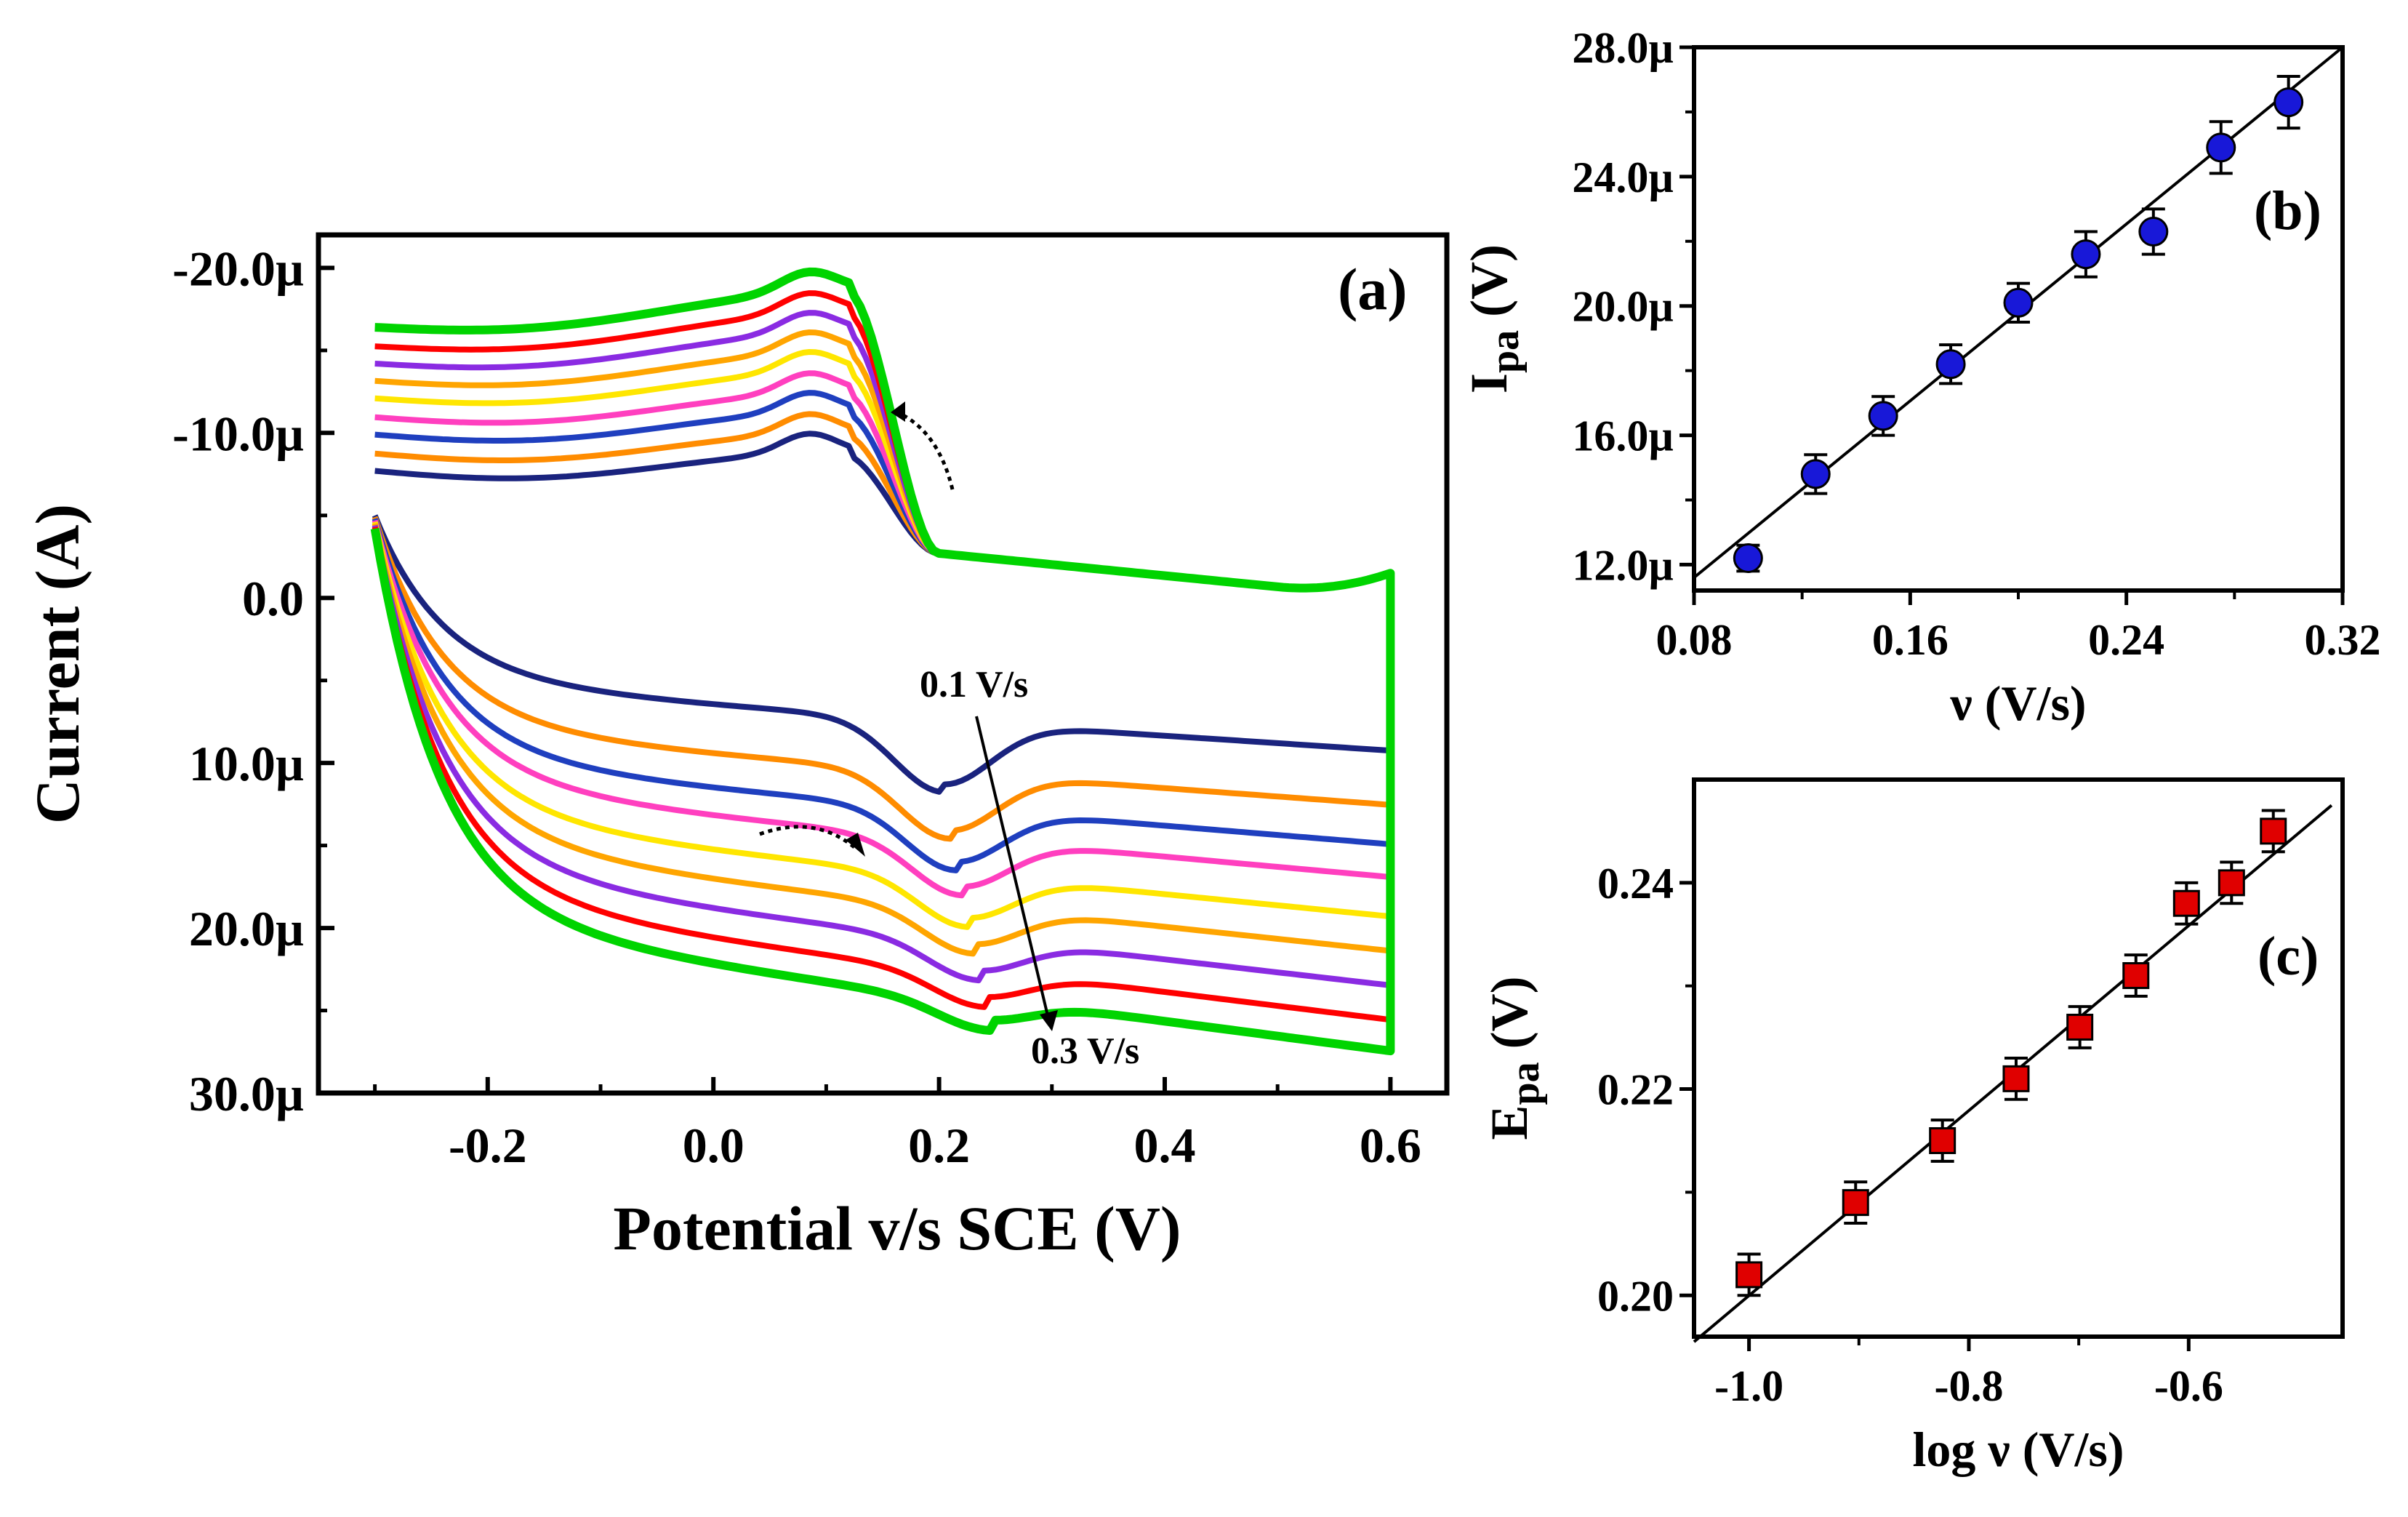 The height and width of the screenshot is (1517, 2408). Describe the element at coordinates (238, 268) in the screenshot. I see `y-tick-label-a: -20.0µ` at that location.